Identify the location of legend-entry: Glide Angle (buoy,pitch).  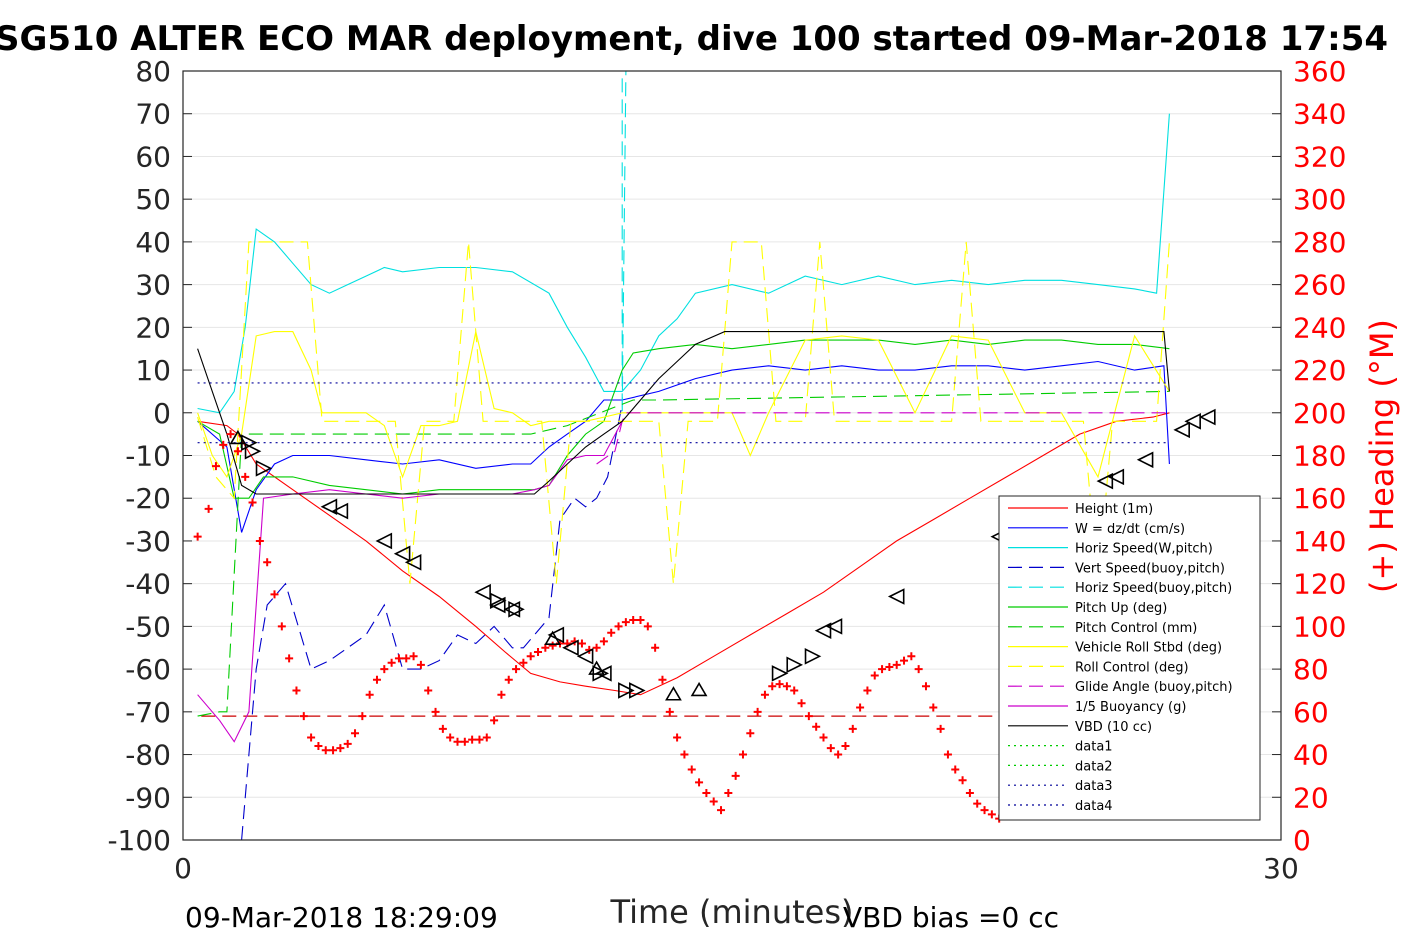
(1154, 687).